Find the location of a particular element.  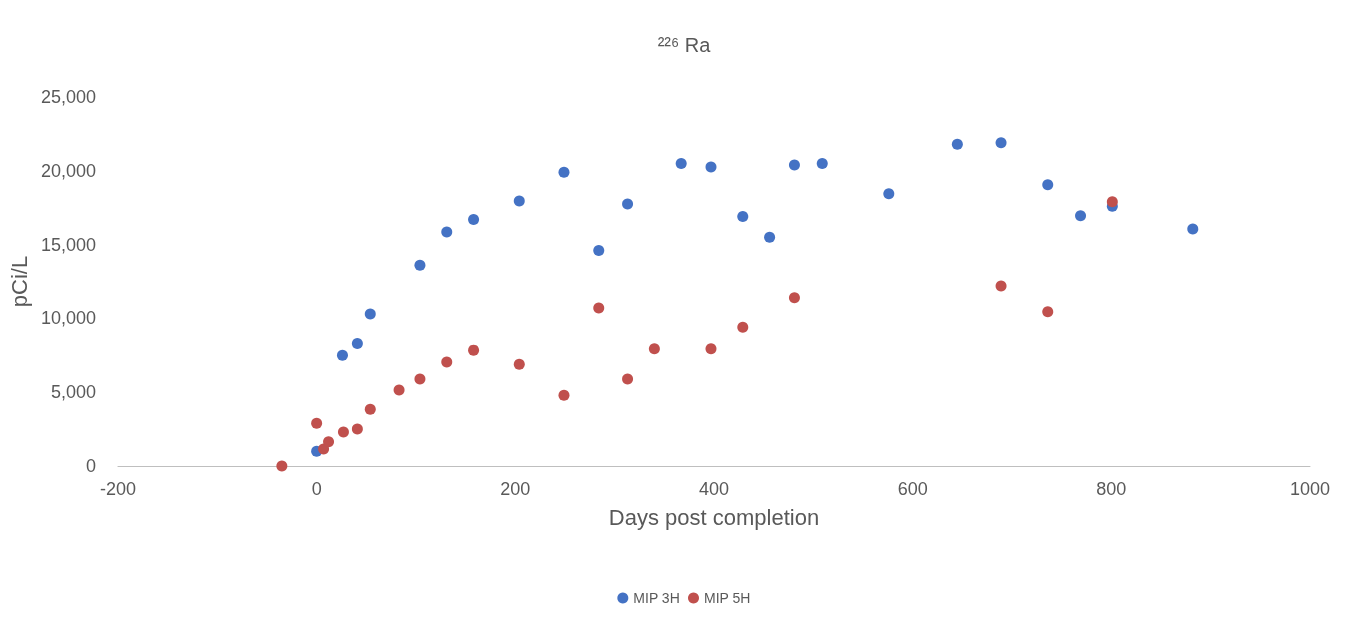

x-tick-label: 1000 is located at coordinates (1310, 489).